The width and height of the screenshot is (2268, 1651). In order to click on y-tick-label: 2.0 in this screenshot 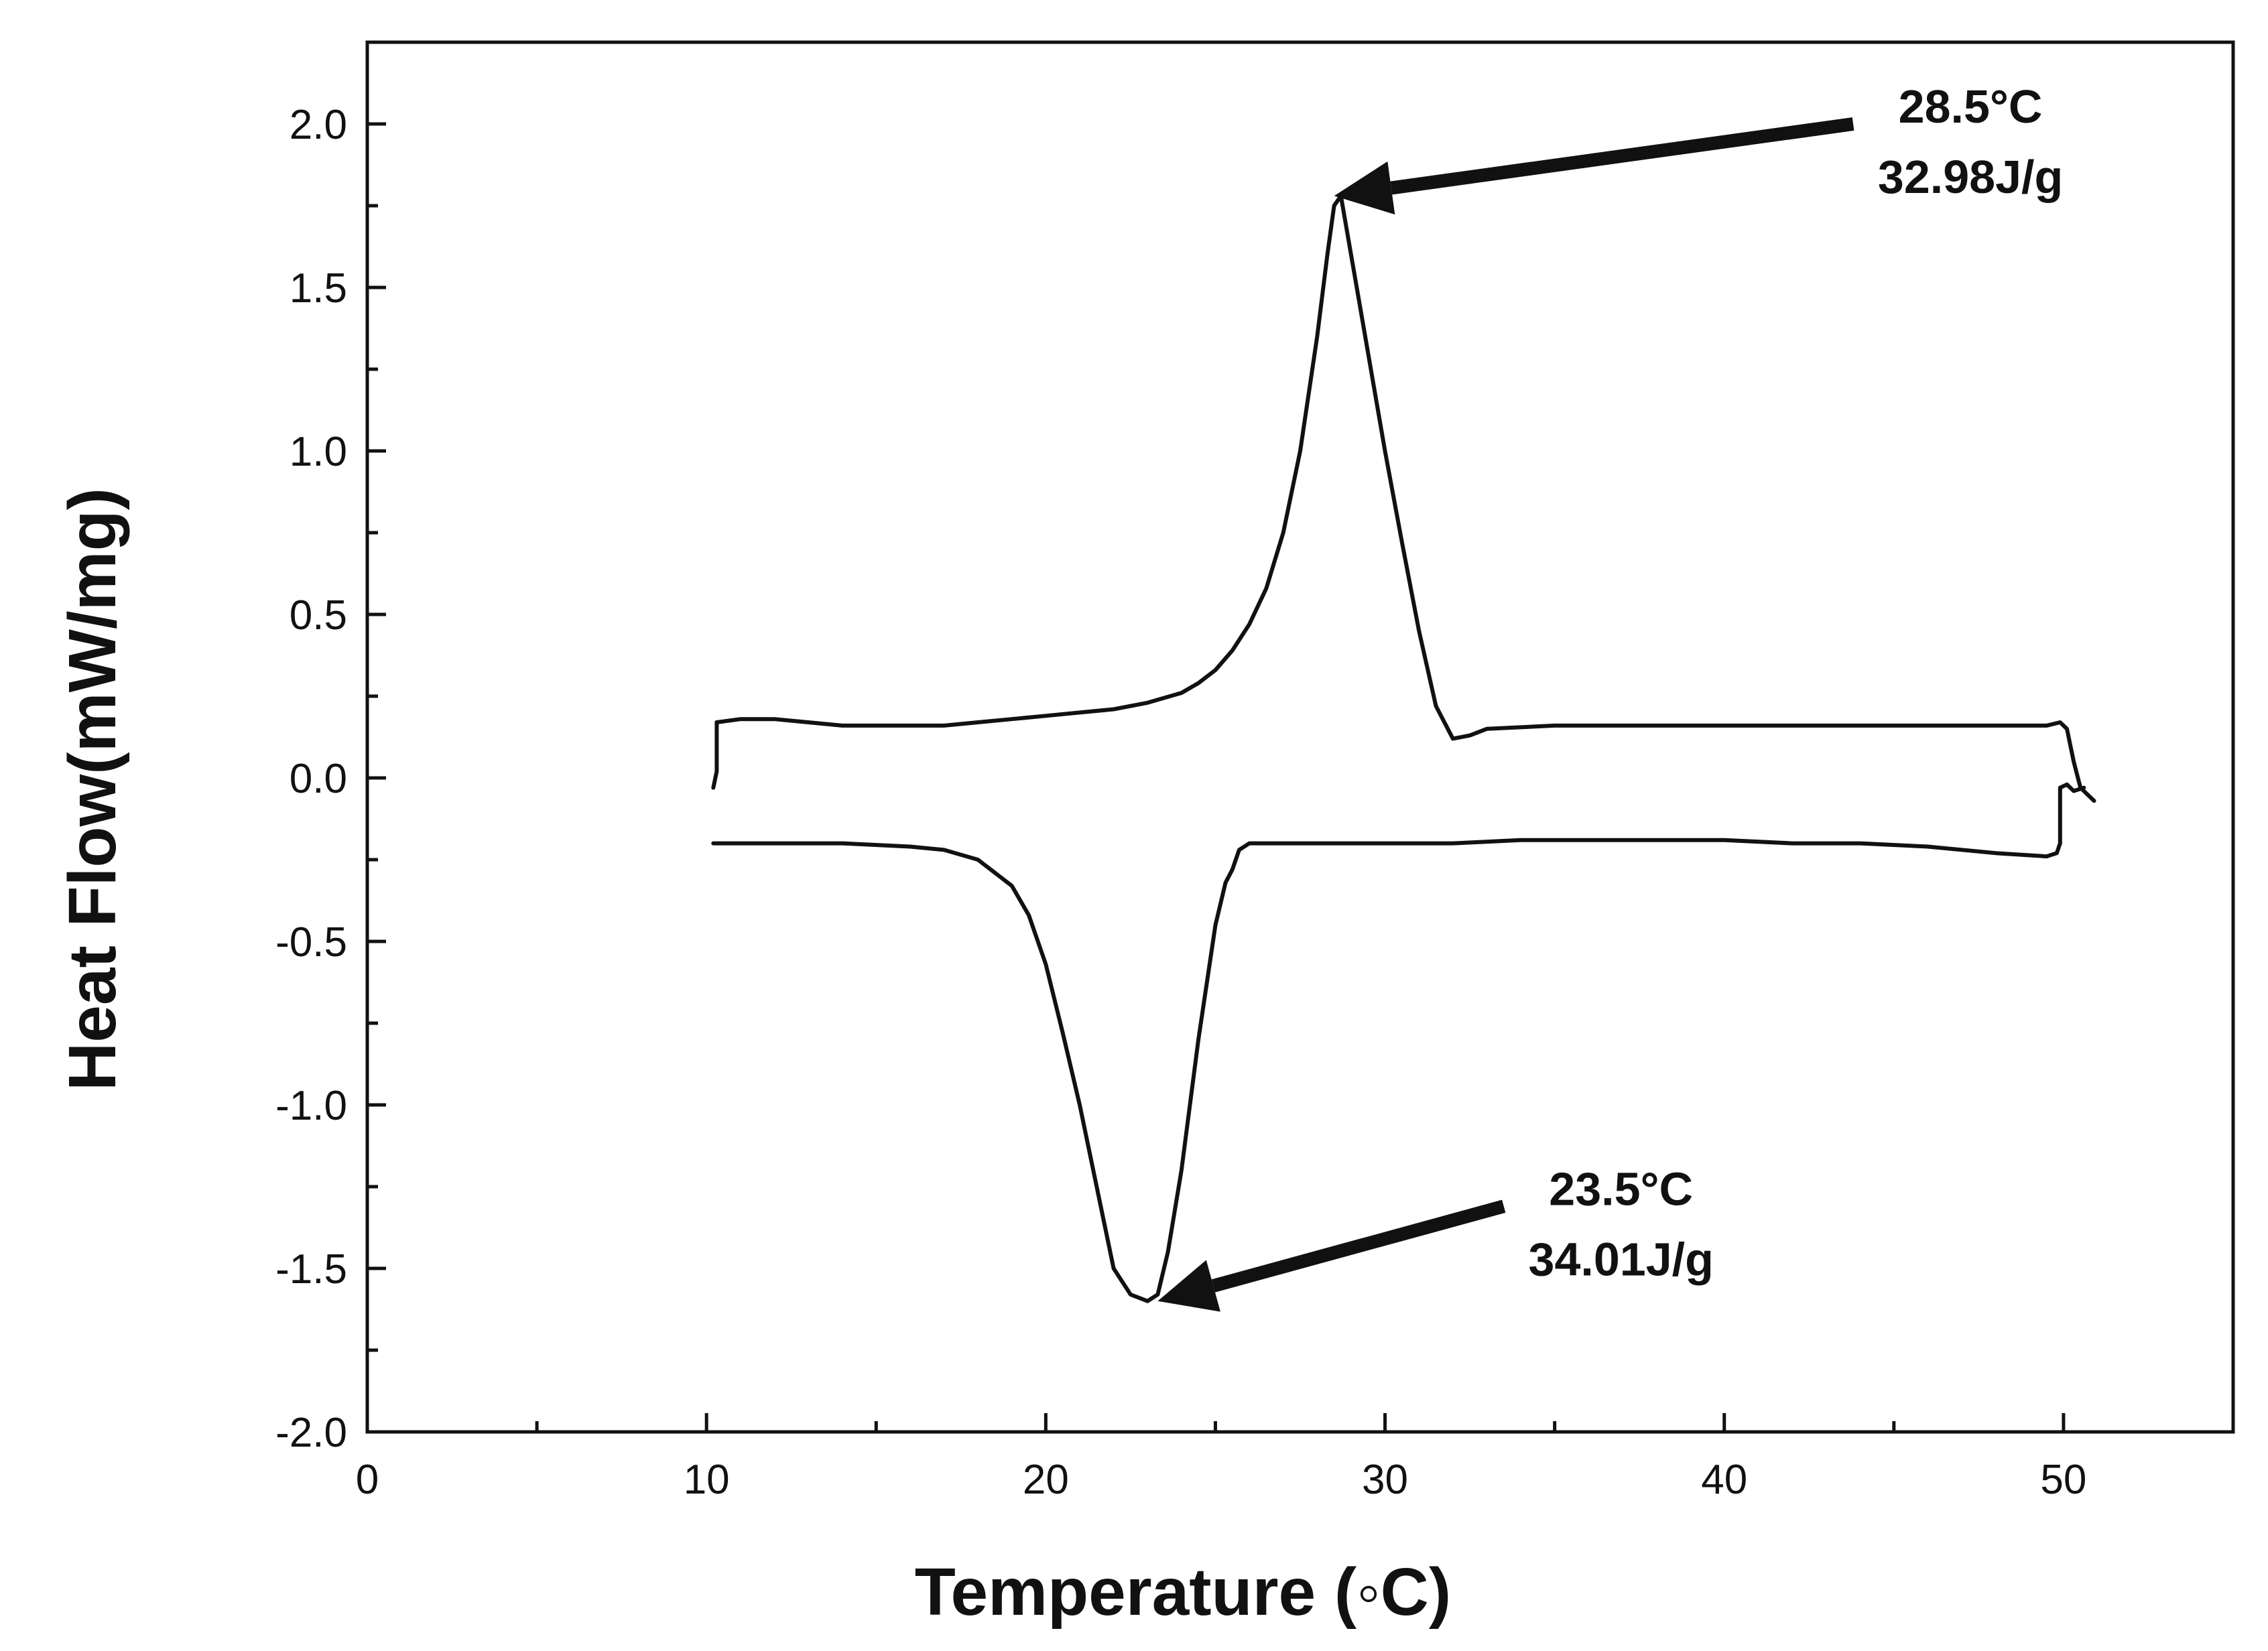, I will do `click(318, 125)`.